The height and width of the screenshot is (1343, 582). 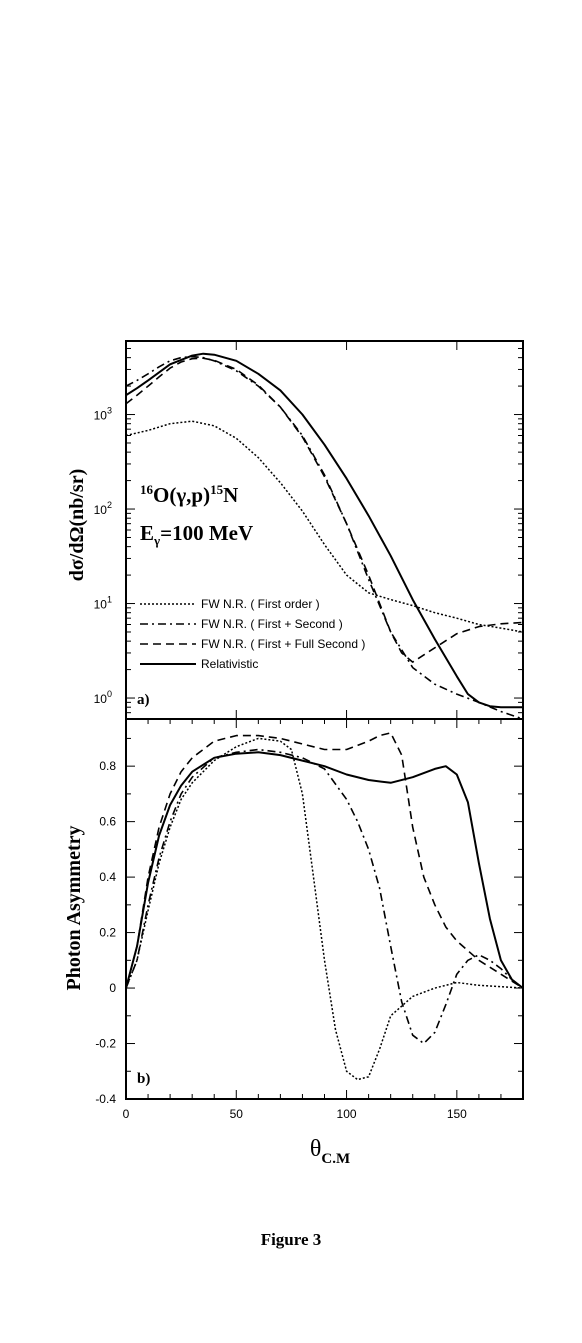 What do you see at coordinates (103, 603) in the screenshot?
I see `panel-a-y-tick-label: 10¹` at bounding box center [103, 603].